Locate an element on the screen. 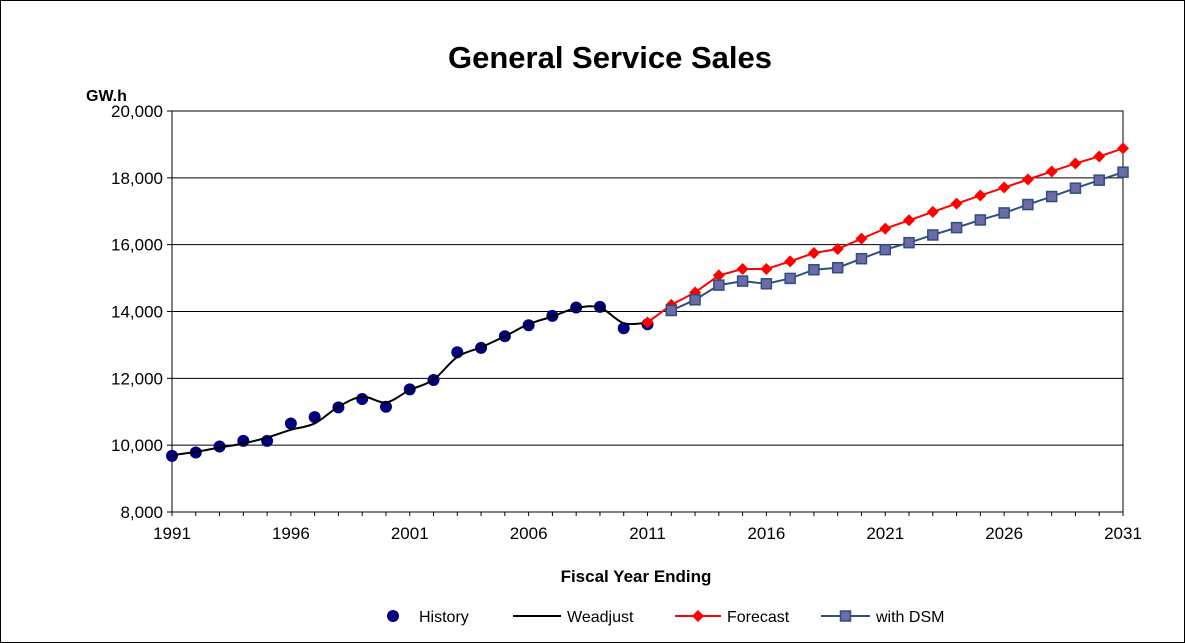  x-tick-label: 1991 is located at coordinates (172, 533).